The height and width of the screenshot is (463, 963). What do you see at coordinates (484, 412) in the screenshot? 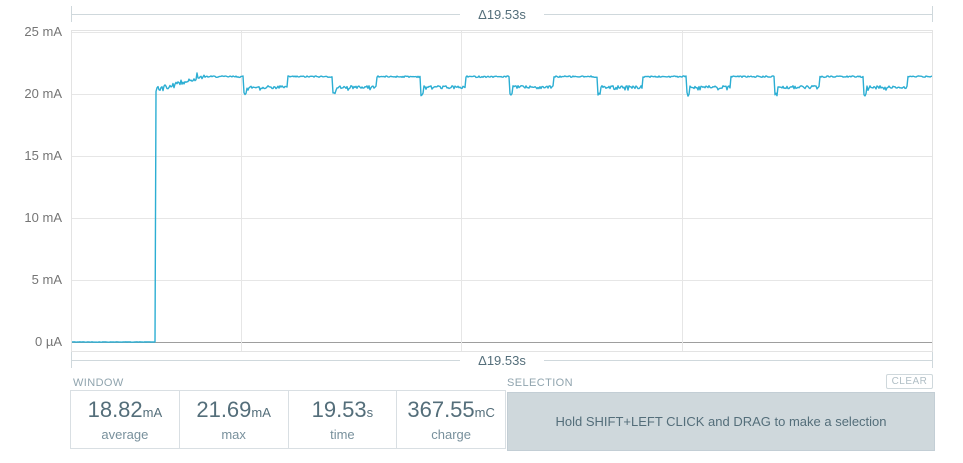
I see `stat-charge-unit: mC` at bounding box center [484, 412].